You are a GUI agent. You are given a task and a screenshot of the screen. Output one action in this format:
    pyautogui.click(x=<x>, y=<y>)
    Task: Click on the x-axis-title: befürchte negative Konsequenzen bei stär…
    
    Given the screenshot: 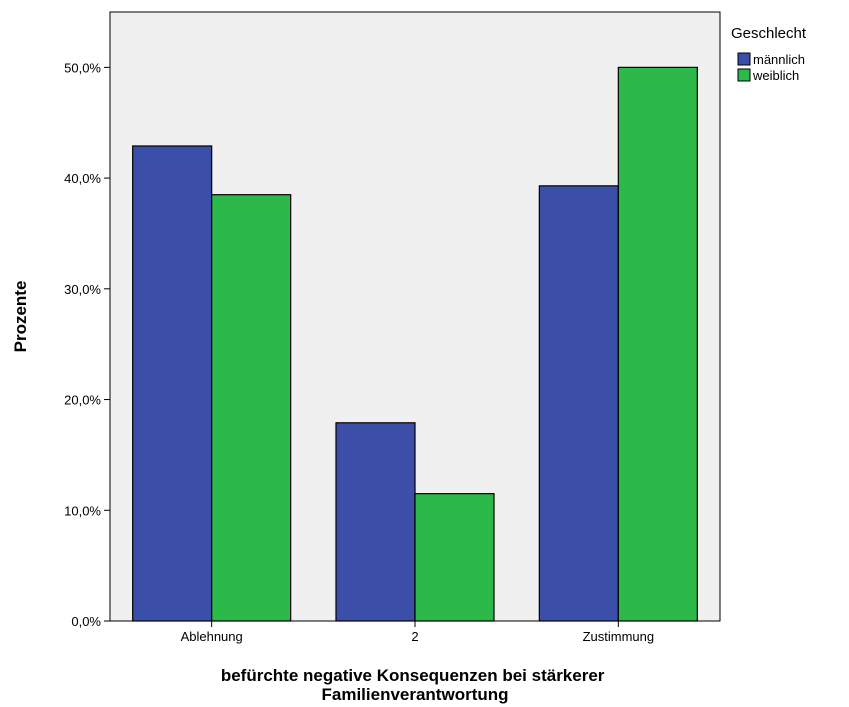 What is the action you would take?
    pyautogui.click(x=415, y=685)
    